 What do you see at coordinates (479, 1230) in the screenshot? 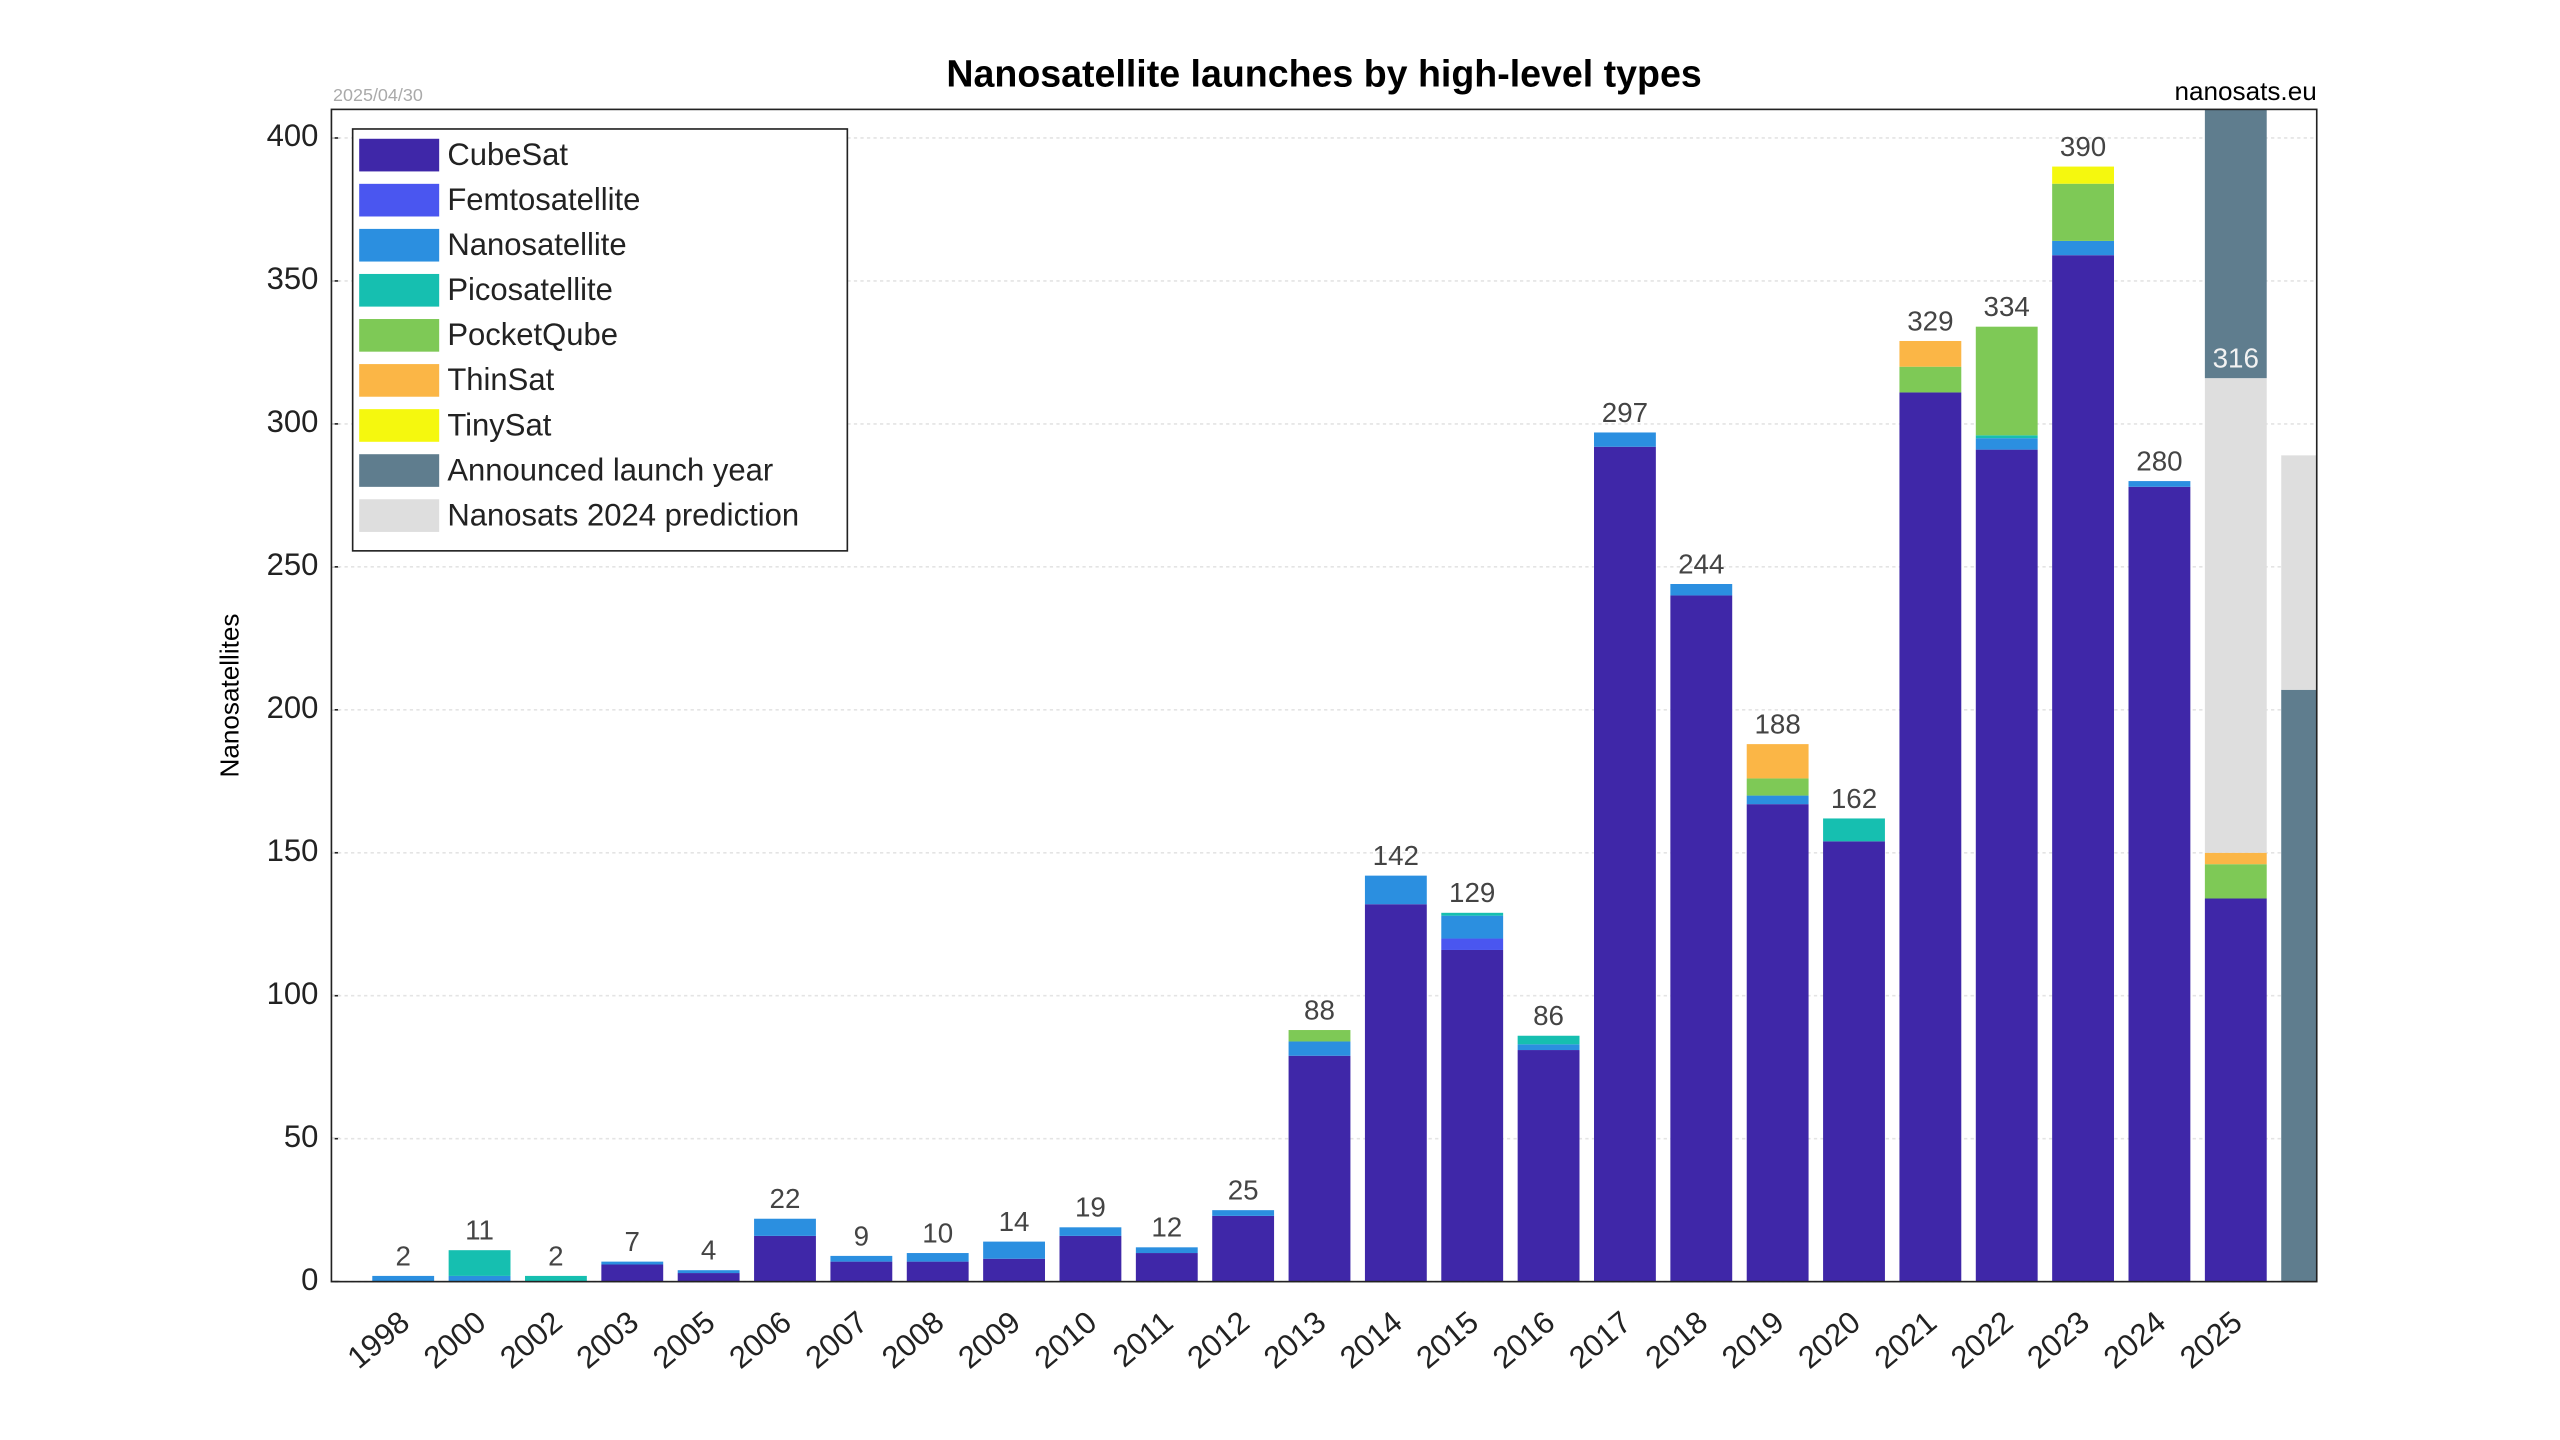
I see `total-label: 11` at bounding box center [479, 1230].